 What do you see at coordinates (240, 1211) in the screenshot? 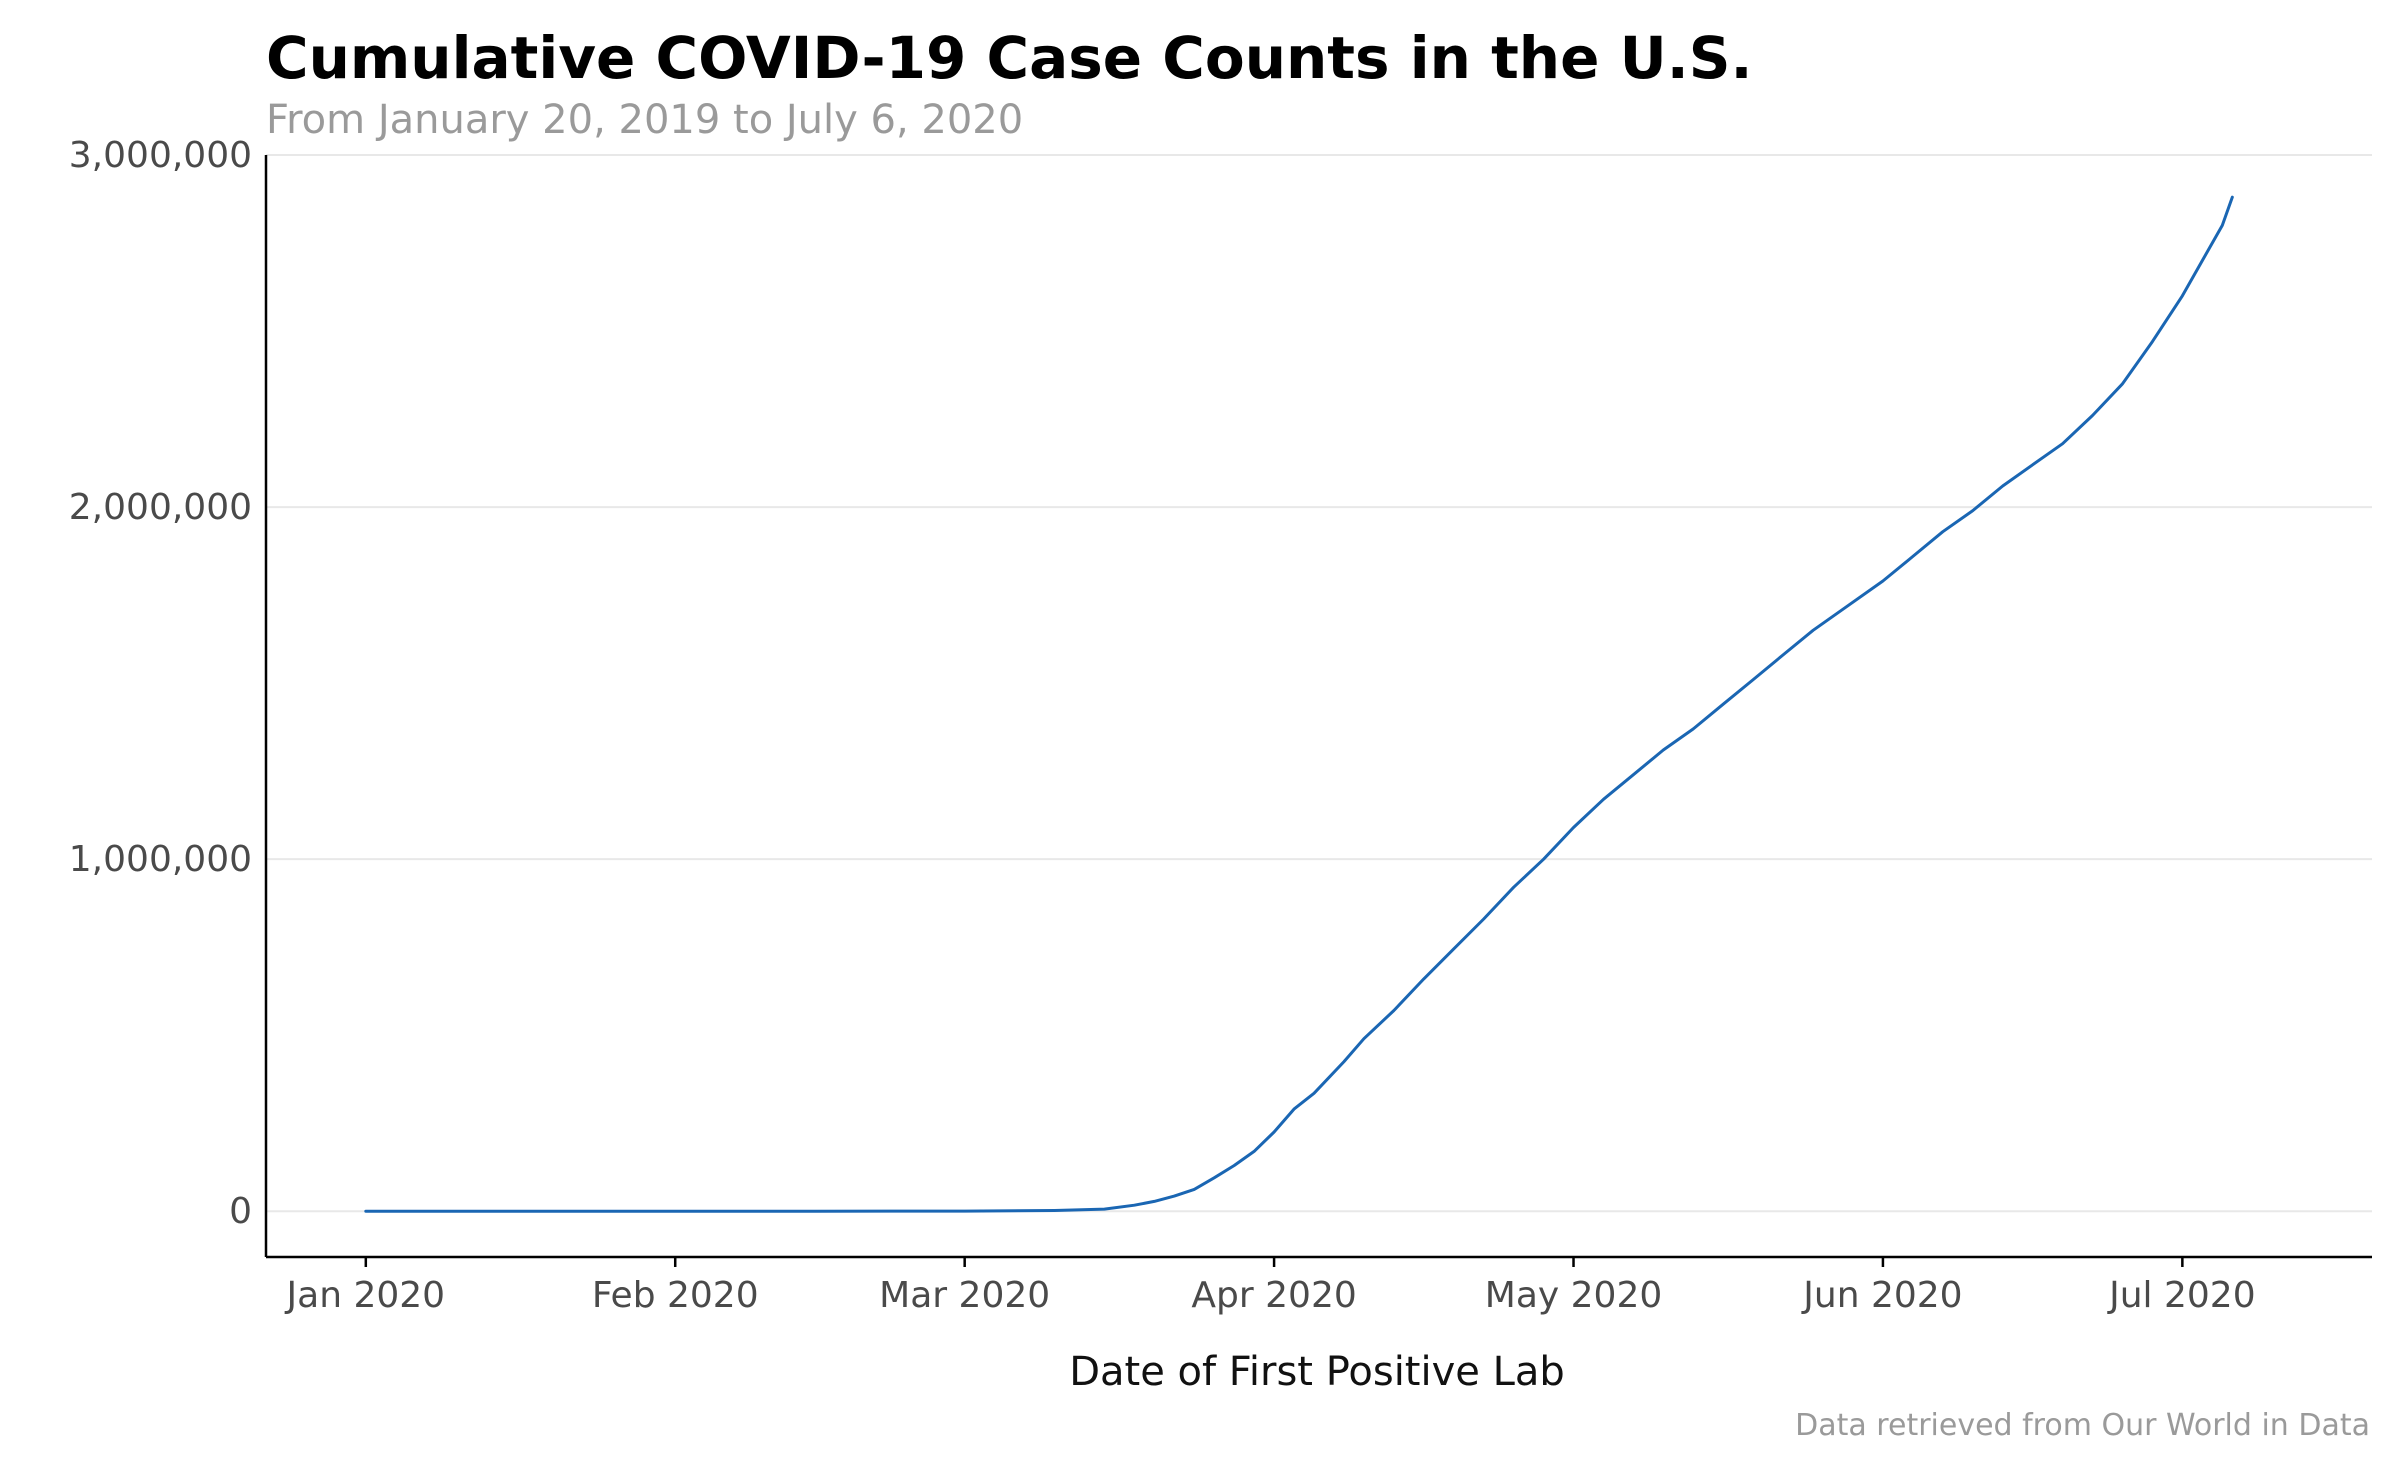
I see `y-tick-label: 0` at bounding box center [240, 1211].